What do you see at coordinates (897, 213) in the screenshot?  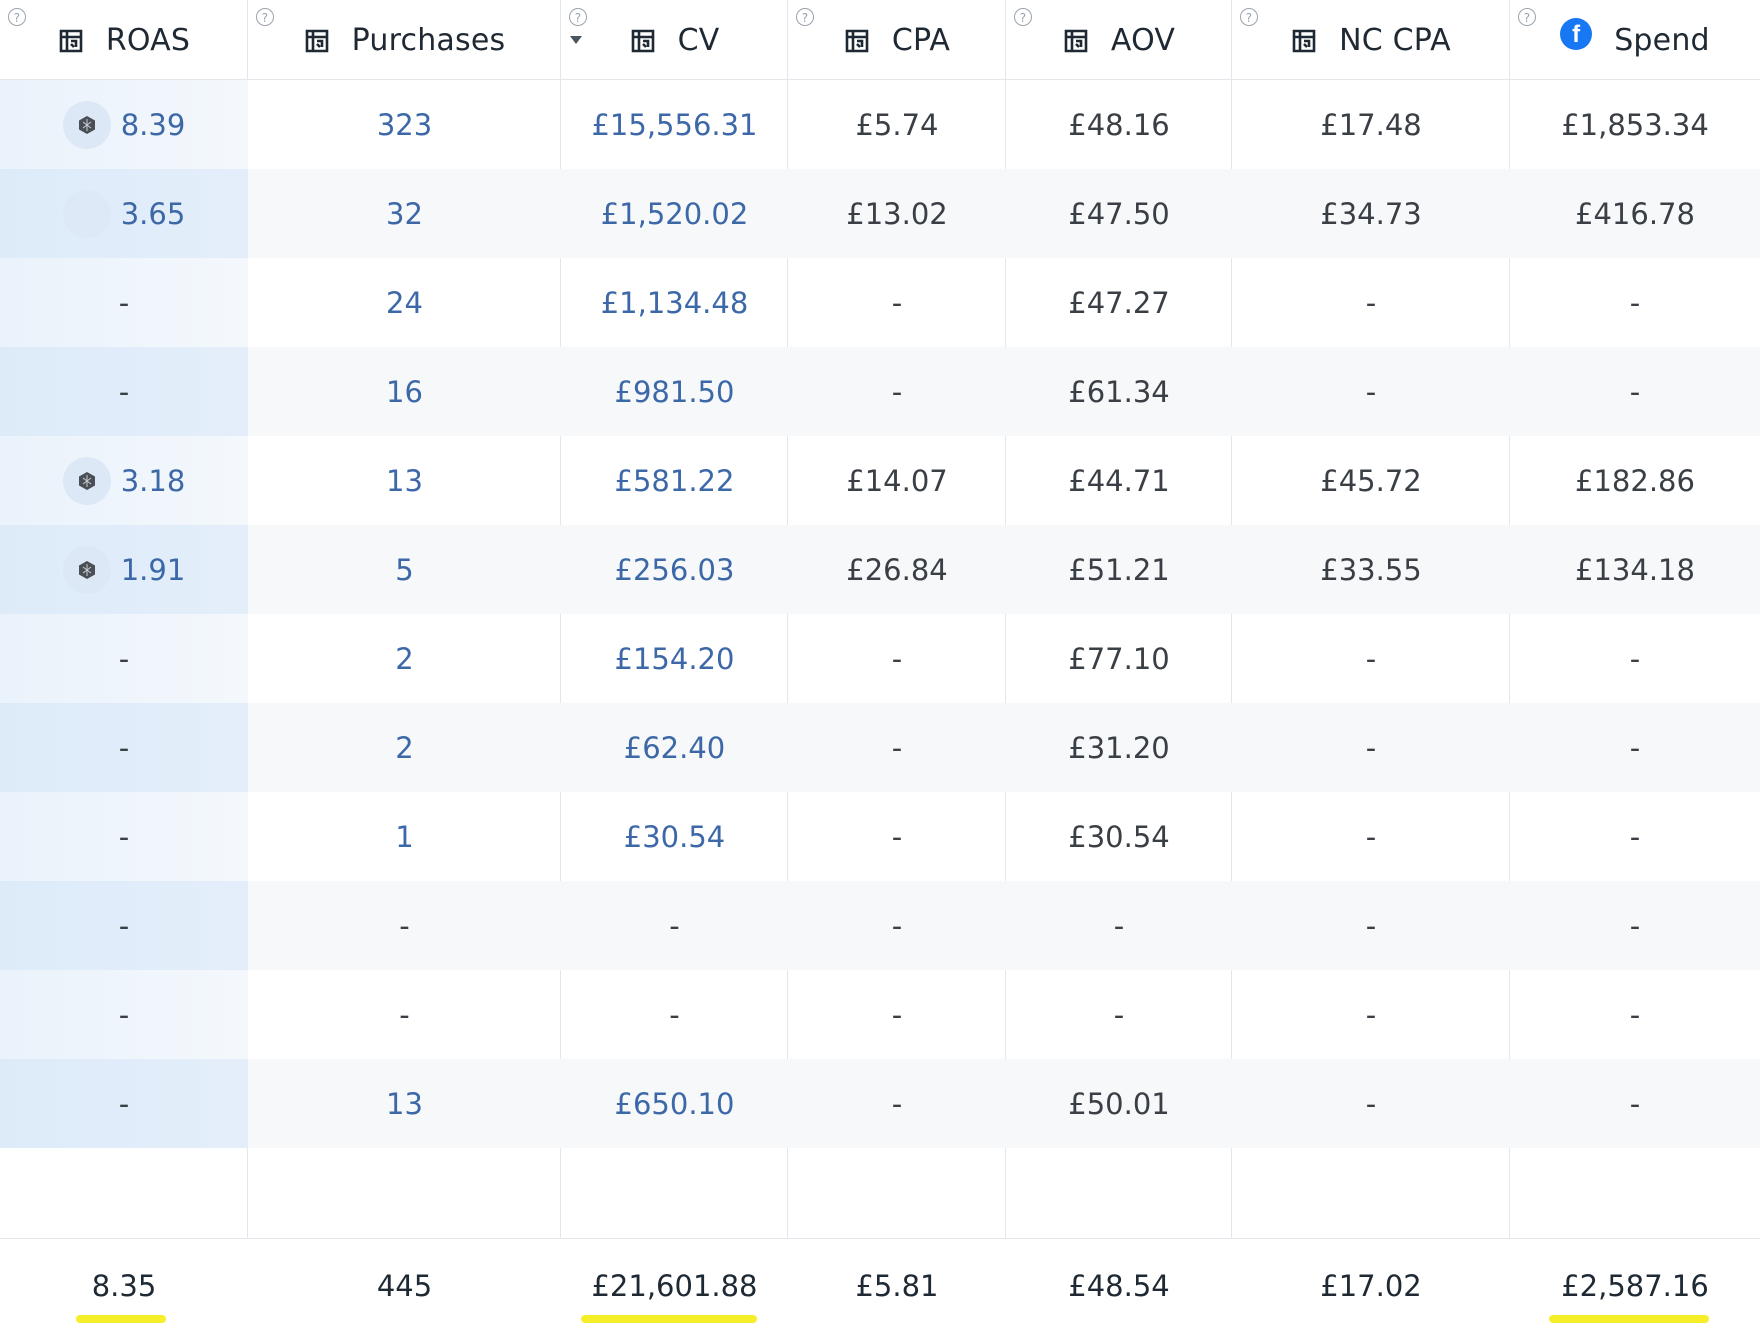 I see `cell-value: £13.02` at bounding box center [897, 213].